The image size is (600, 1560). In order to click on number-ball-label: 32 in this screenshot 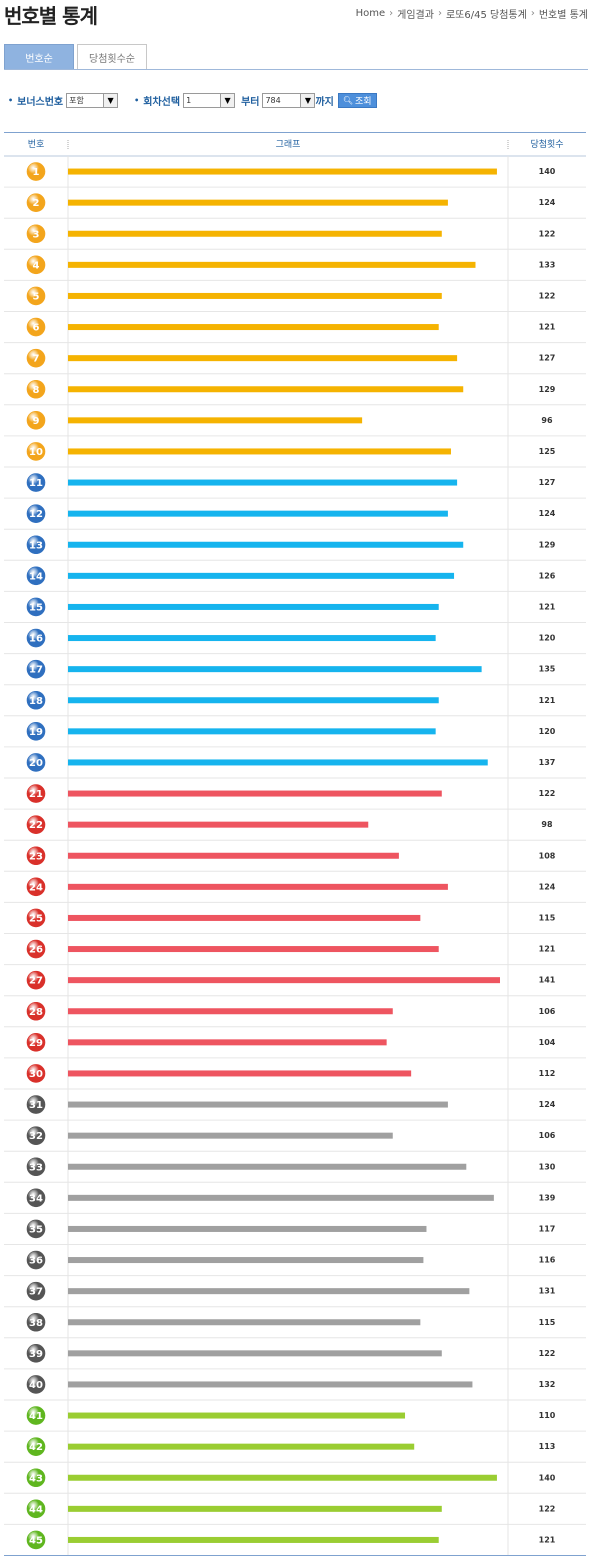, I will do `click(36, 1136)`.